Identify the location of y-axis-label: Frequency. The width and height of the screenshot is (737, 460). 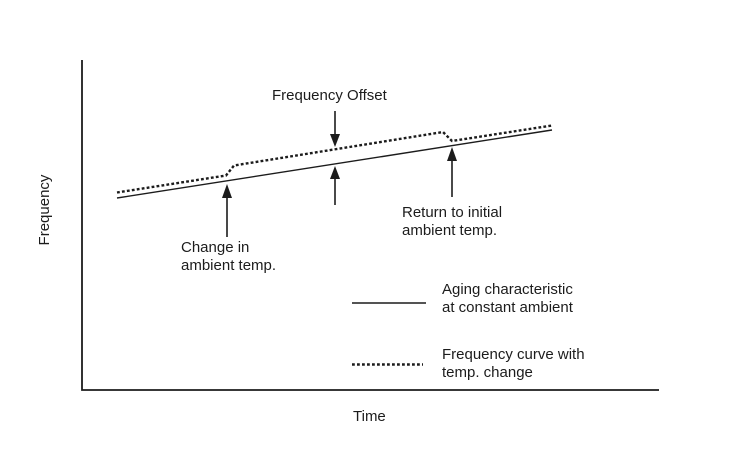
(44, 210).